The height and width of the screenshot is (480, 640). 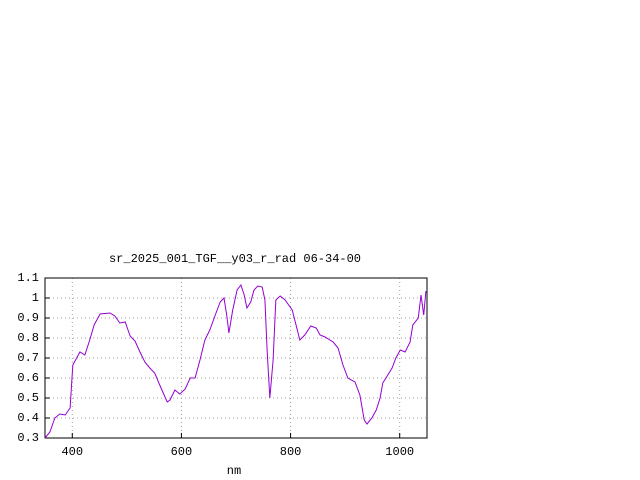 What do you see at coordinates (291, 452) in the screenshot?
I see `x-tick-label: 800` at bounding box center [291, 452].